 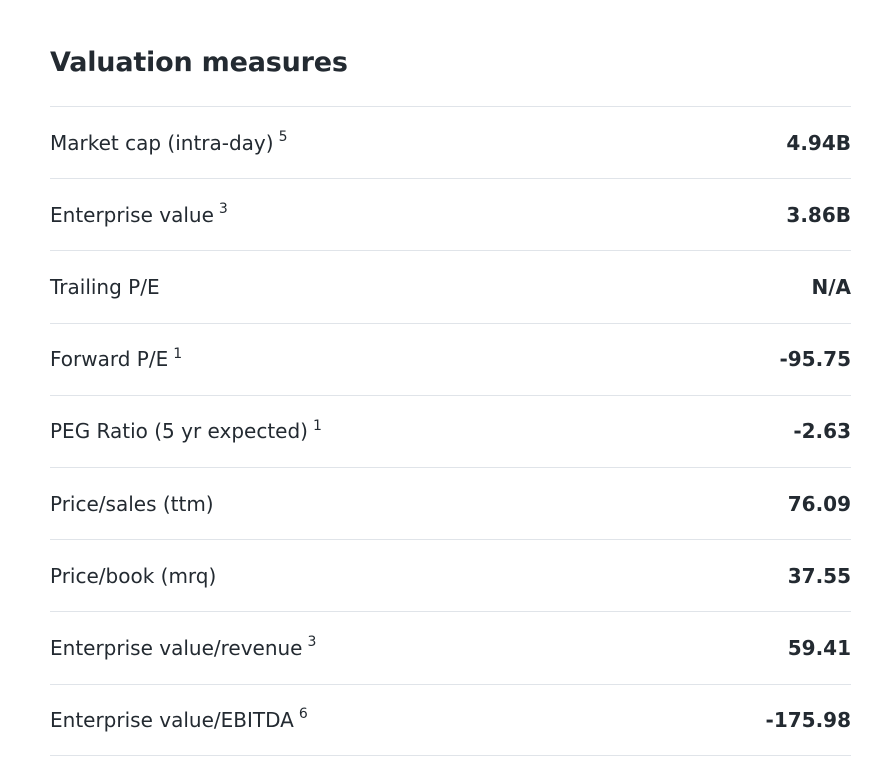 I want to click on metric-value: -175.98, so click(x=808, y=719).